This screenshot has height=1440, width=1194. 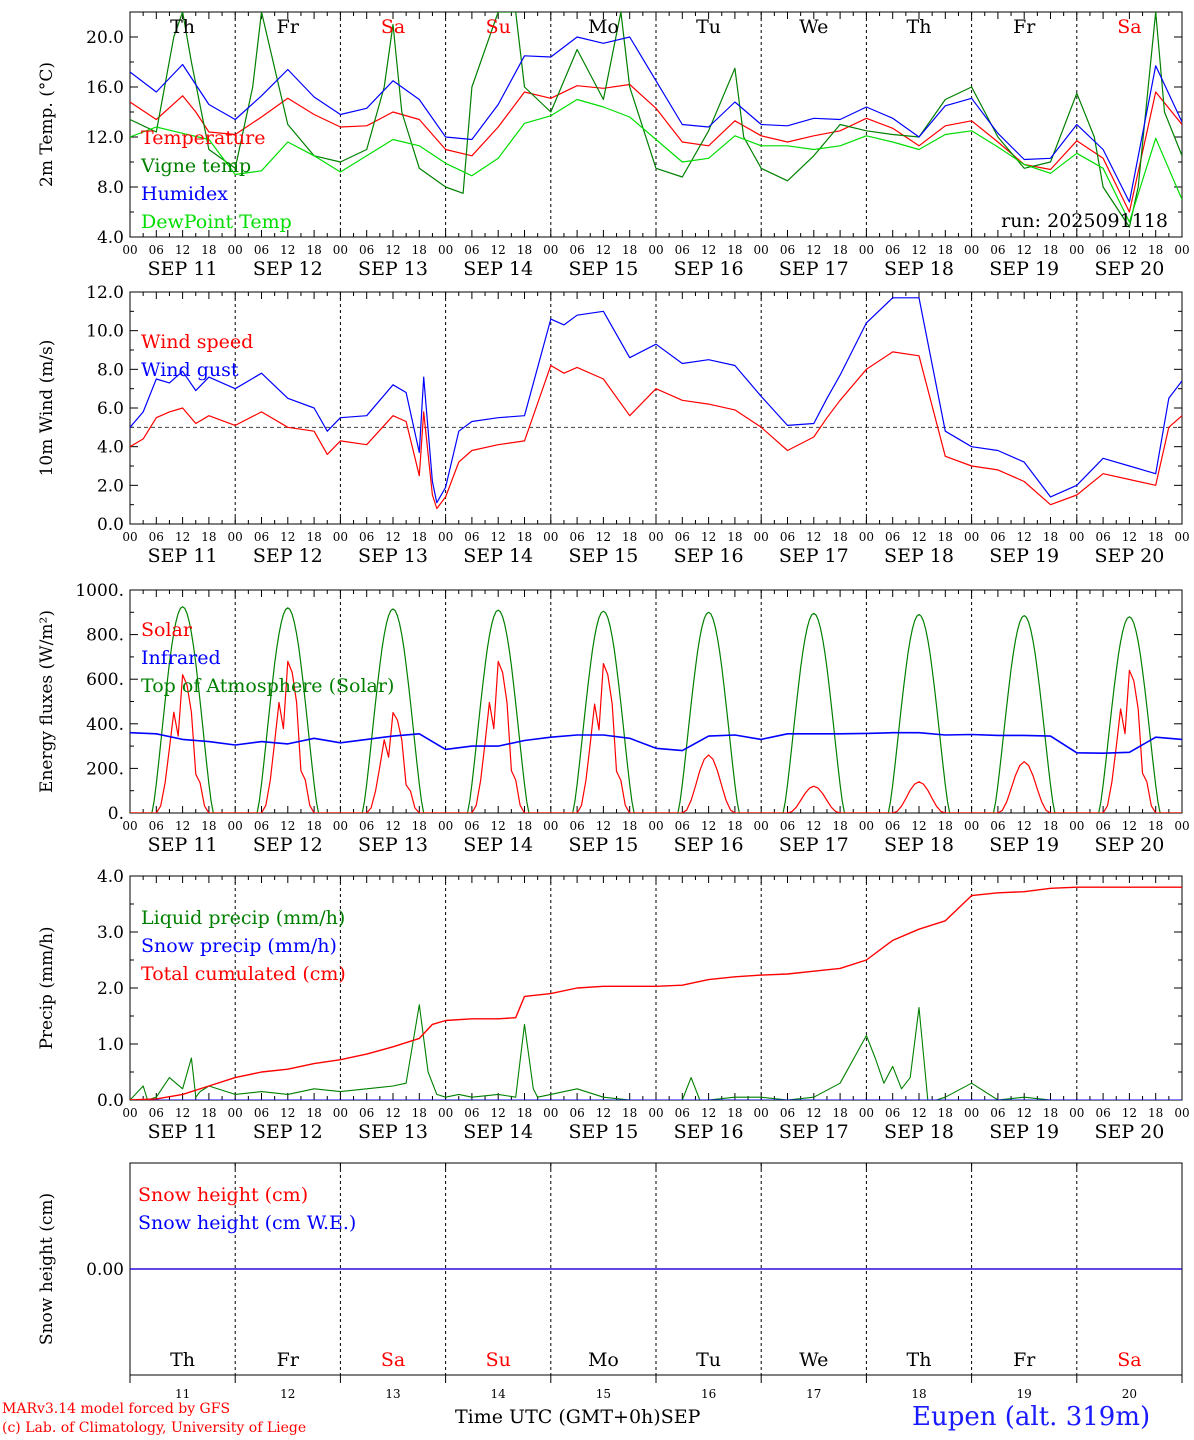 I want to click on run-label: run: 2025091118, so click(x=1084, y=221).